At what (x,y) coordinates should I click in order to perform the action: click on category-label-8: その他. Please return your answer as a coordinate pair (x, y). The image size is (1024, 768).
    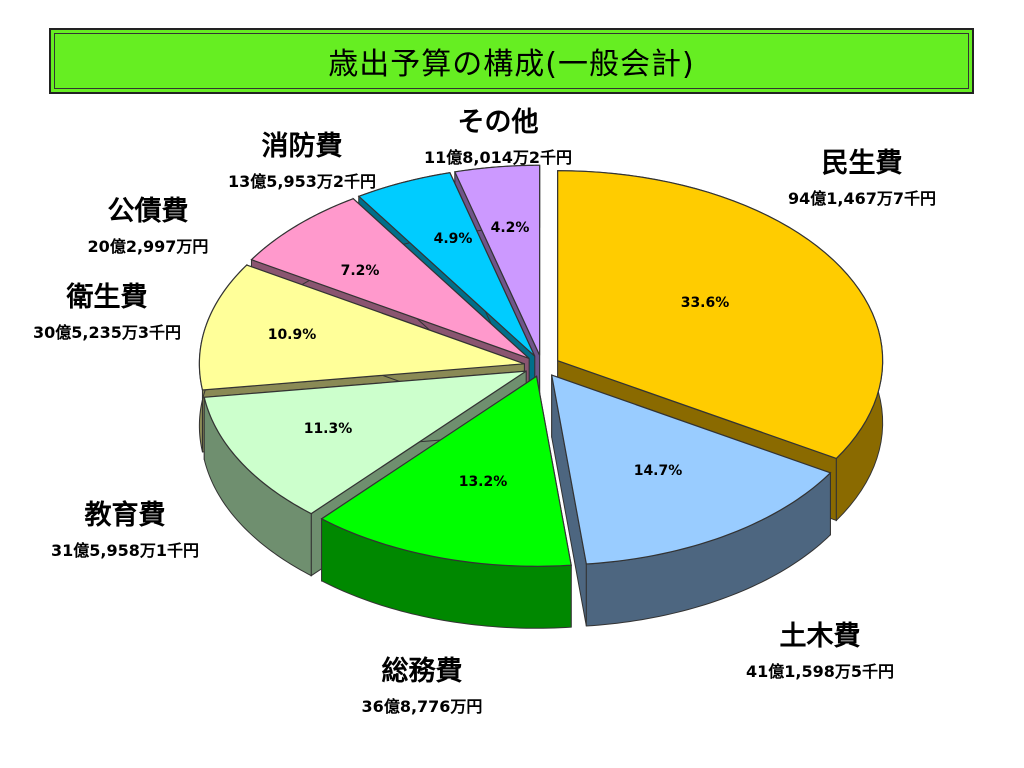
    Looking at the image, I should click on (498, 122).